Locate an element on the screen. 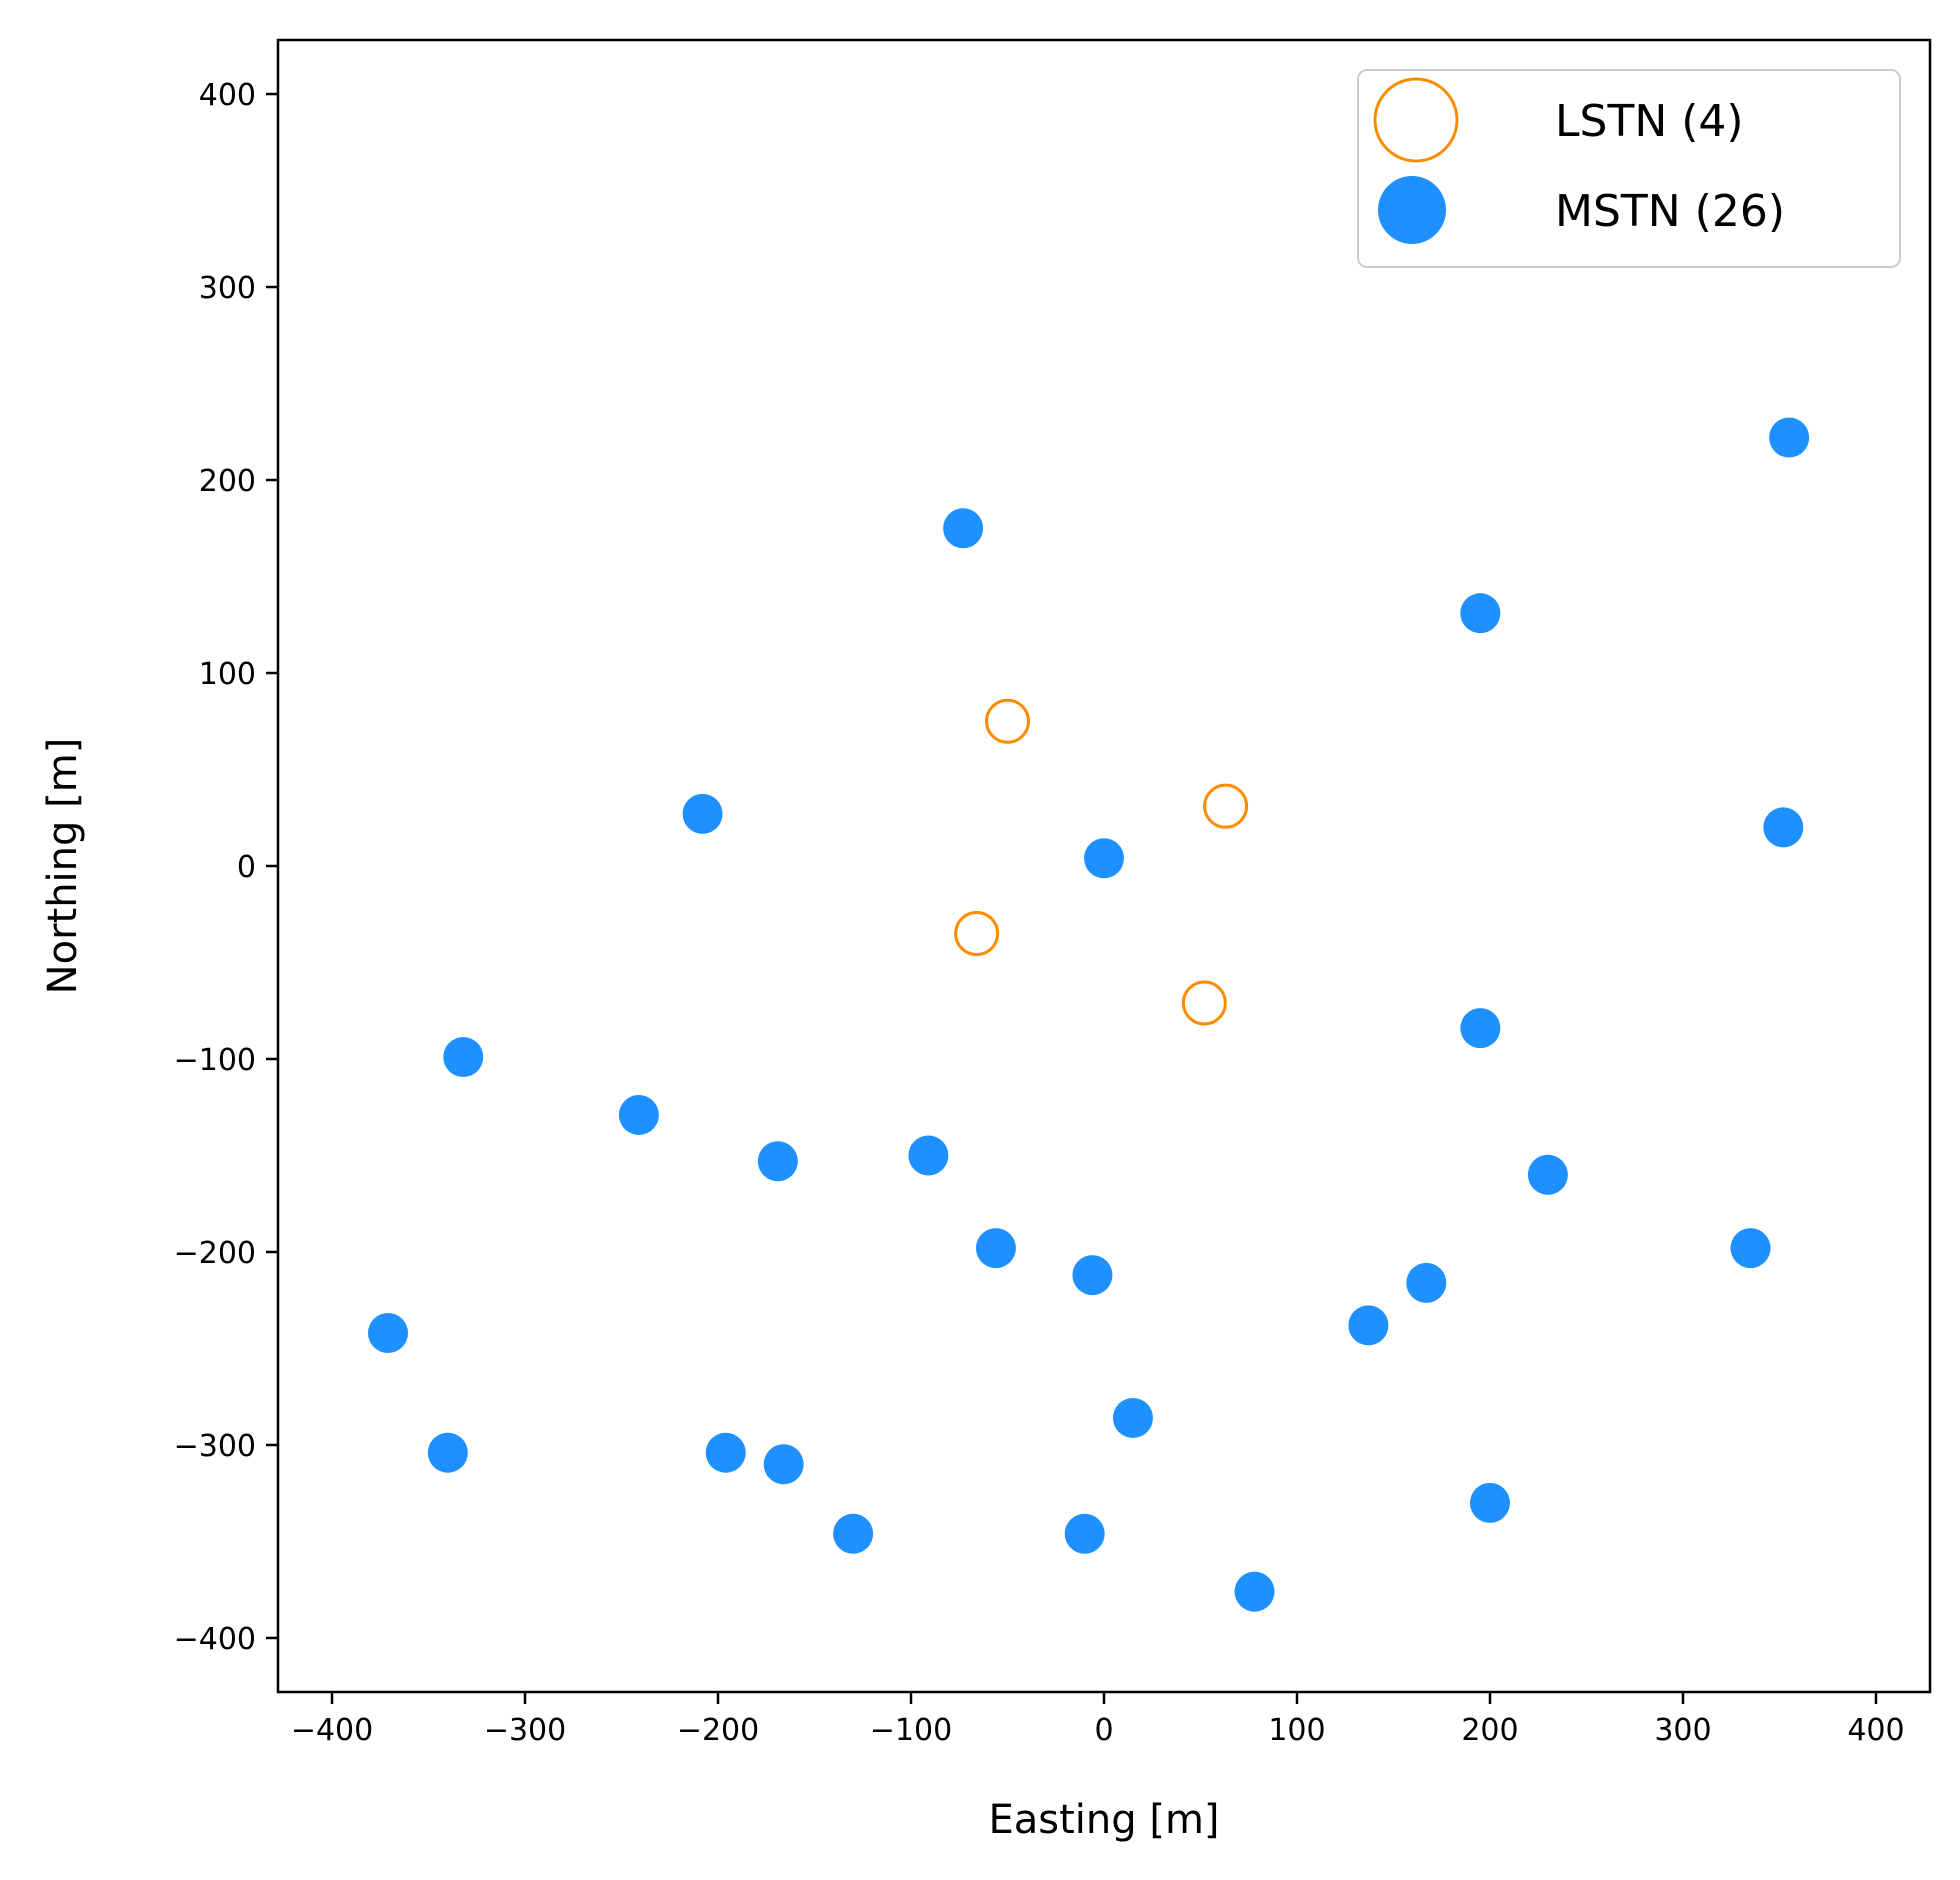 The width and height of the screenshot is (1960, 1880). x-tick-label: 400 is located at coordinates (1875, 1730).